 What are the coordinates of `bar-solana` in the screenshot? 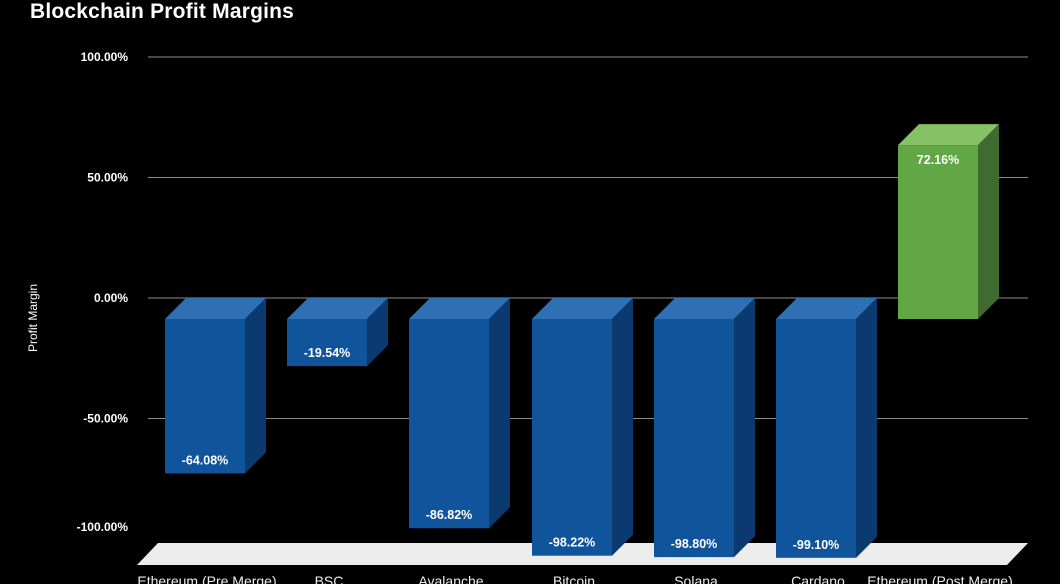 It's located at (704, 428).